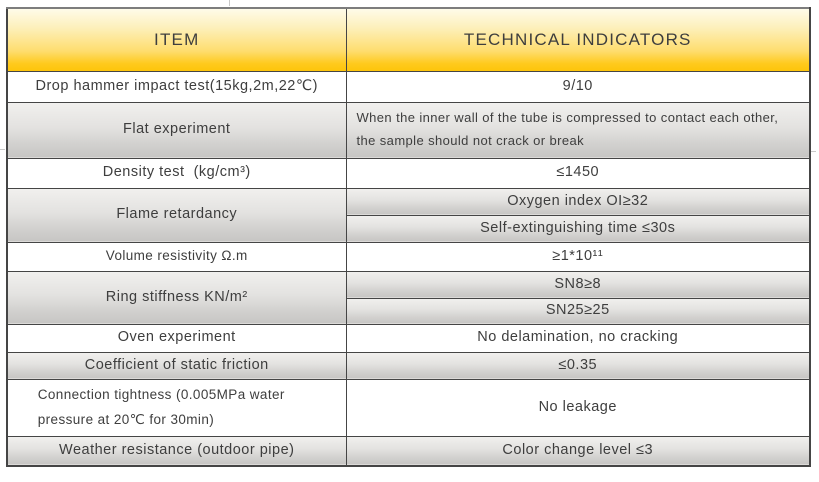  Describe the element at coordinates (578, 407) in the screenshot. I see `indicator-cell: No leakage` at that location.